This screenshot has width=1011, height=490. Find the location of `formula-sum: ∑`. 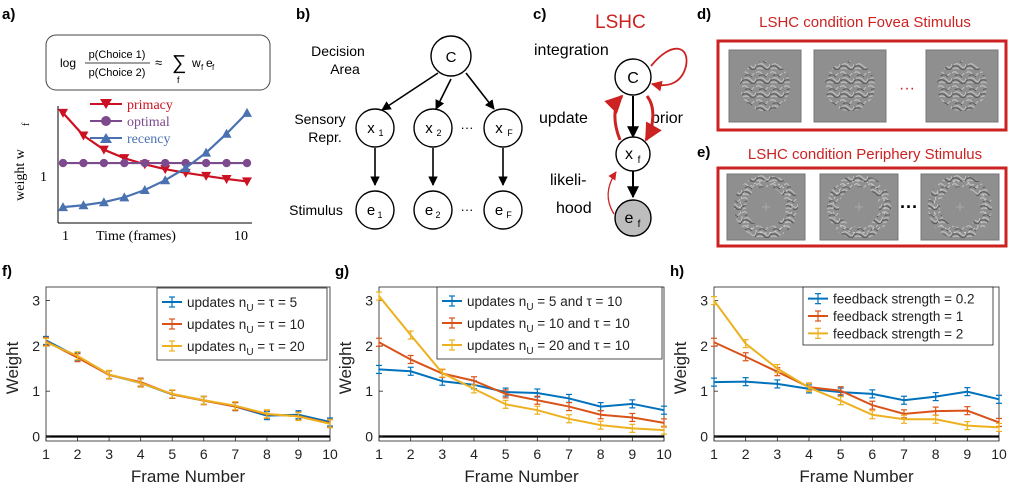

formula-sum: ∑ is located at coordinates (179, 63).